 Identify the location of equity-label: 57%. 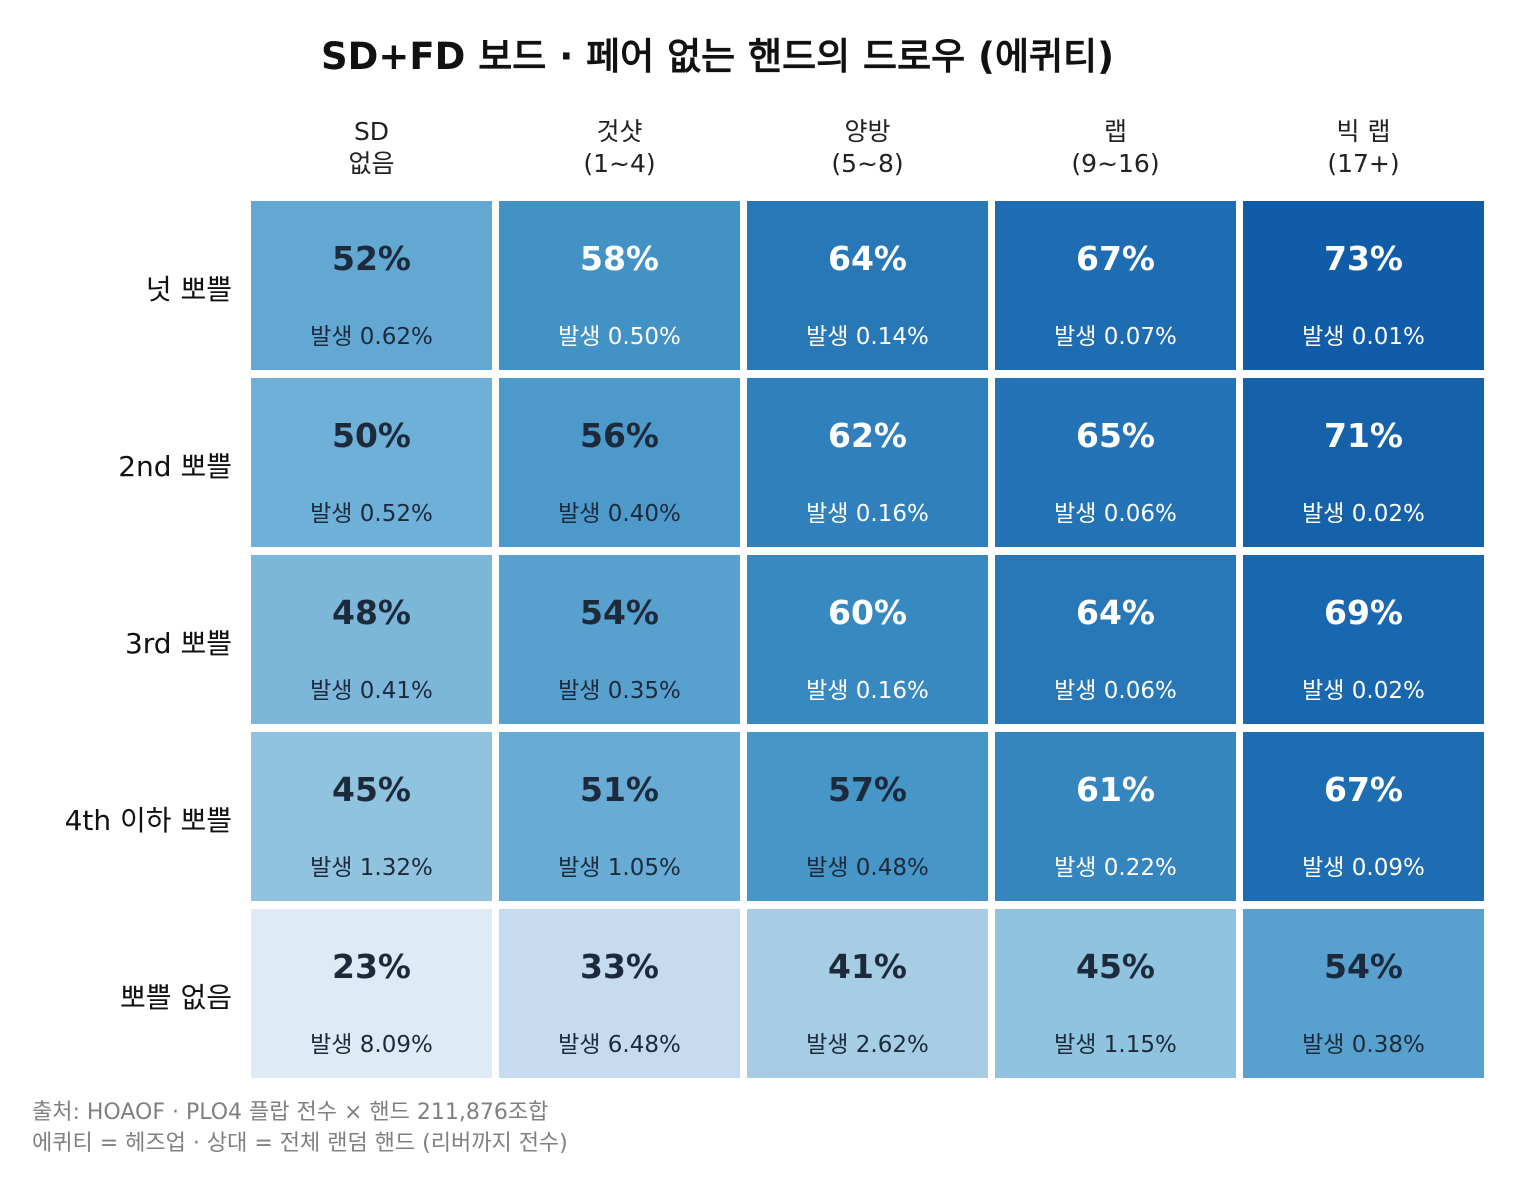
(867, 789).